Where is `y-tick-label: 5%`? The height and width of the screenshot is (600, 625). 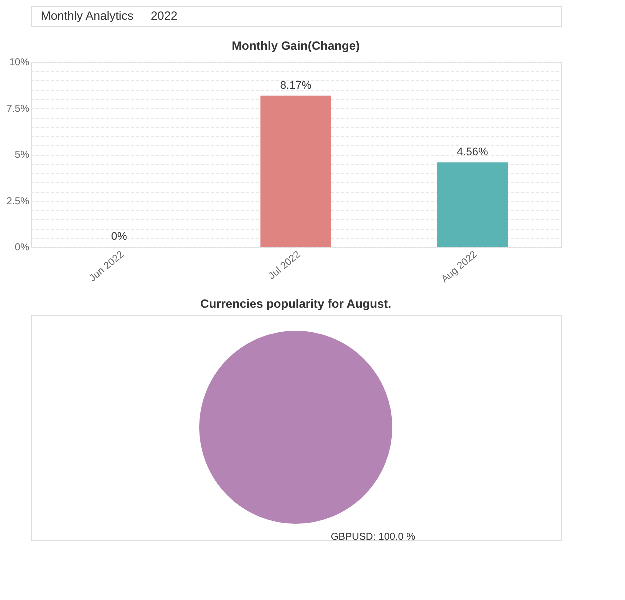
y-tick-label: 5% is located at coordinates (22, 155).